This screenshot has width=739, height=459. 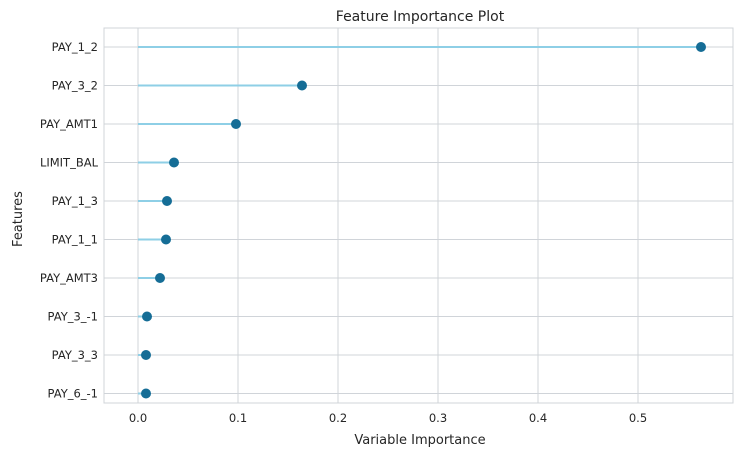 I want to click on x-tick-label: 0.4, so click(x=538, y=418).